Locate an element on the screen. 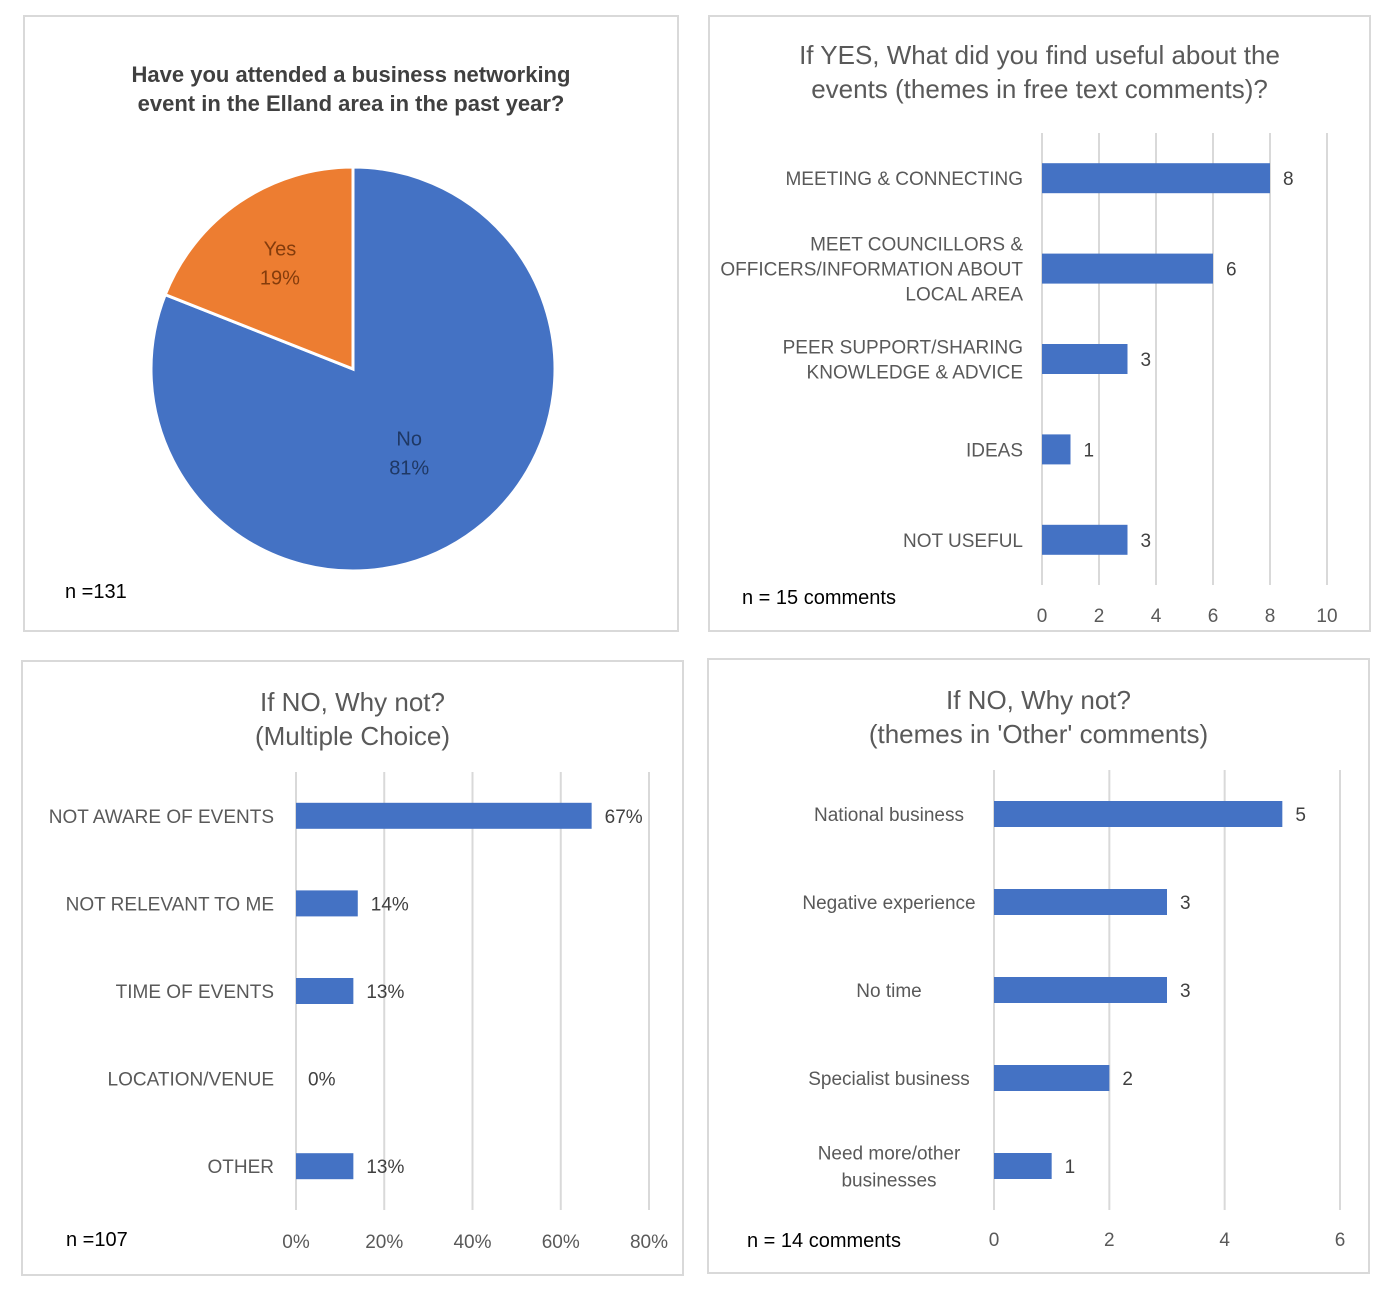 The width and height of the screenshot is (1400, 1316). pie-label-no: No is located at coordinates (409, 440).